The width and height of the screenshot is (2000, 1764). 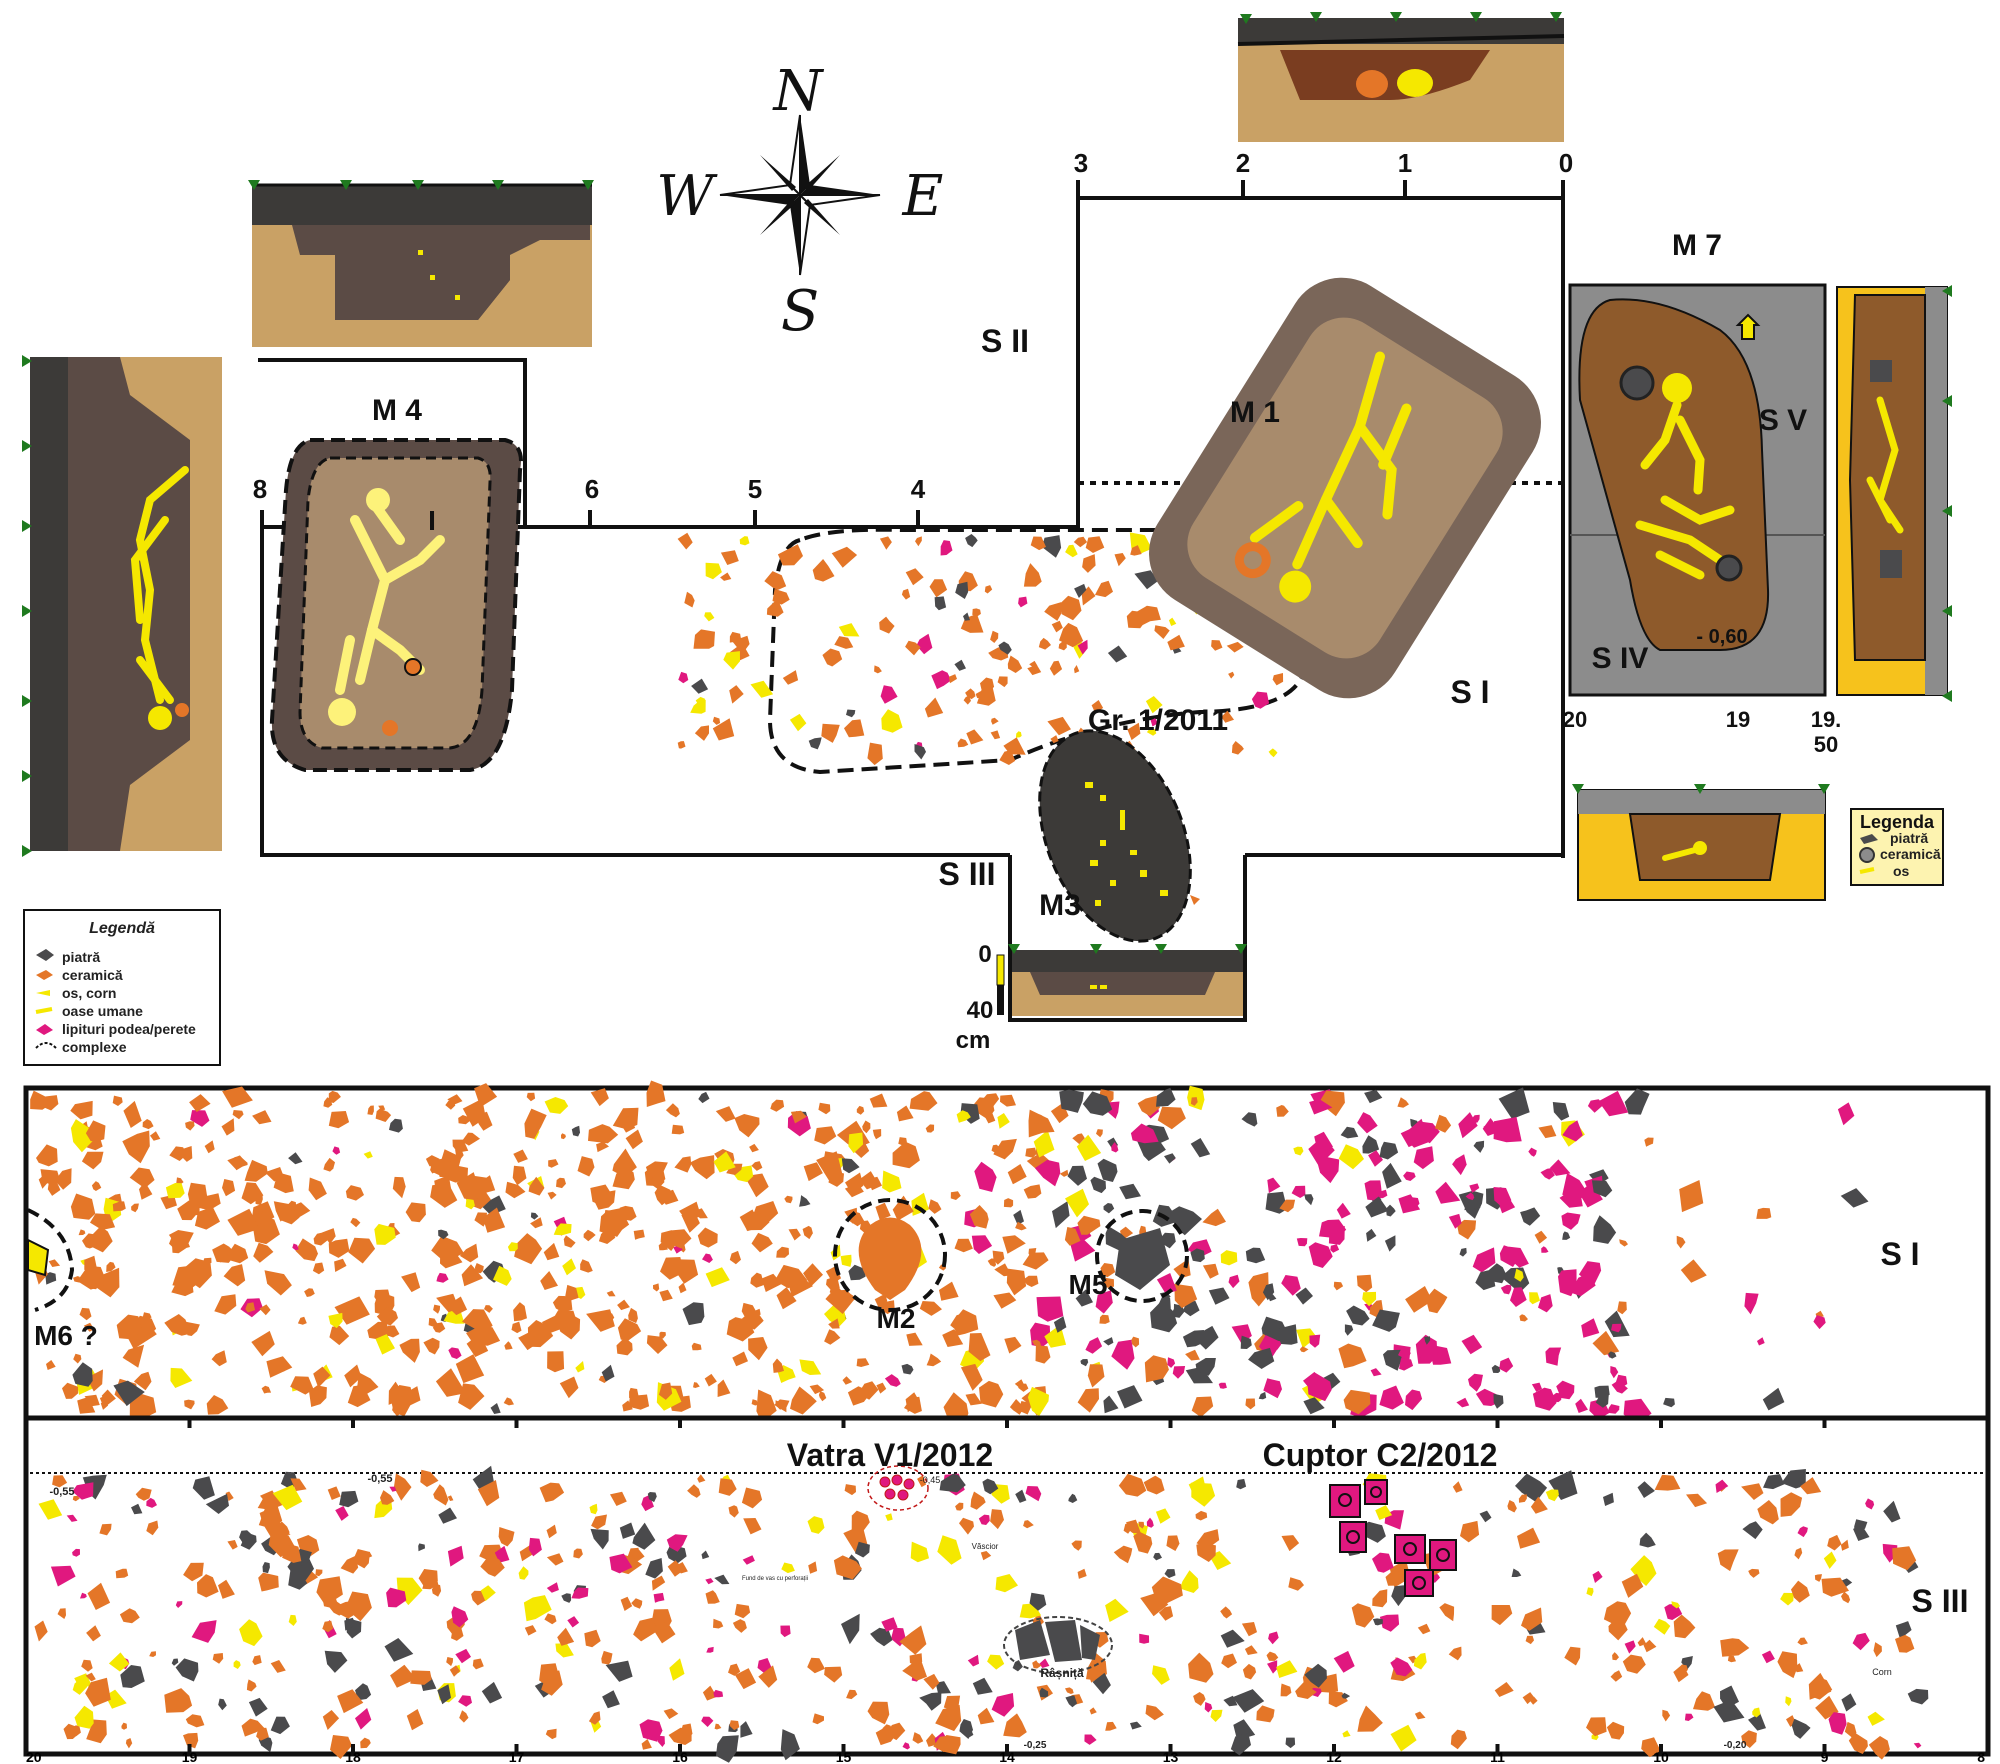 I want to click on depth-scale, so click(x=1000, y=984).